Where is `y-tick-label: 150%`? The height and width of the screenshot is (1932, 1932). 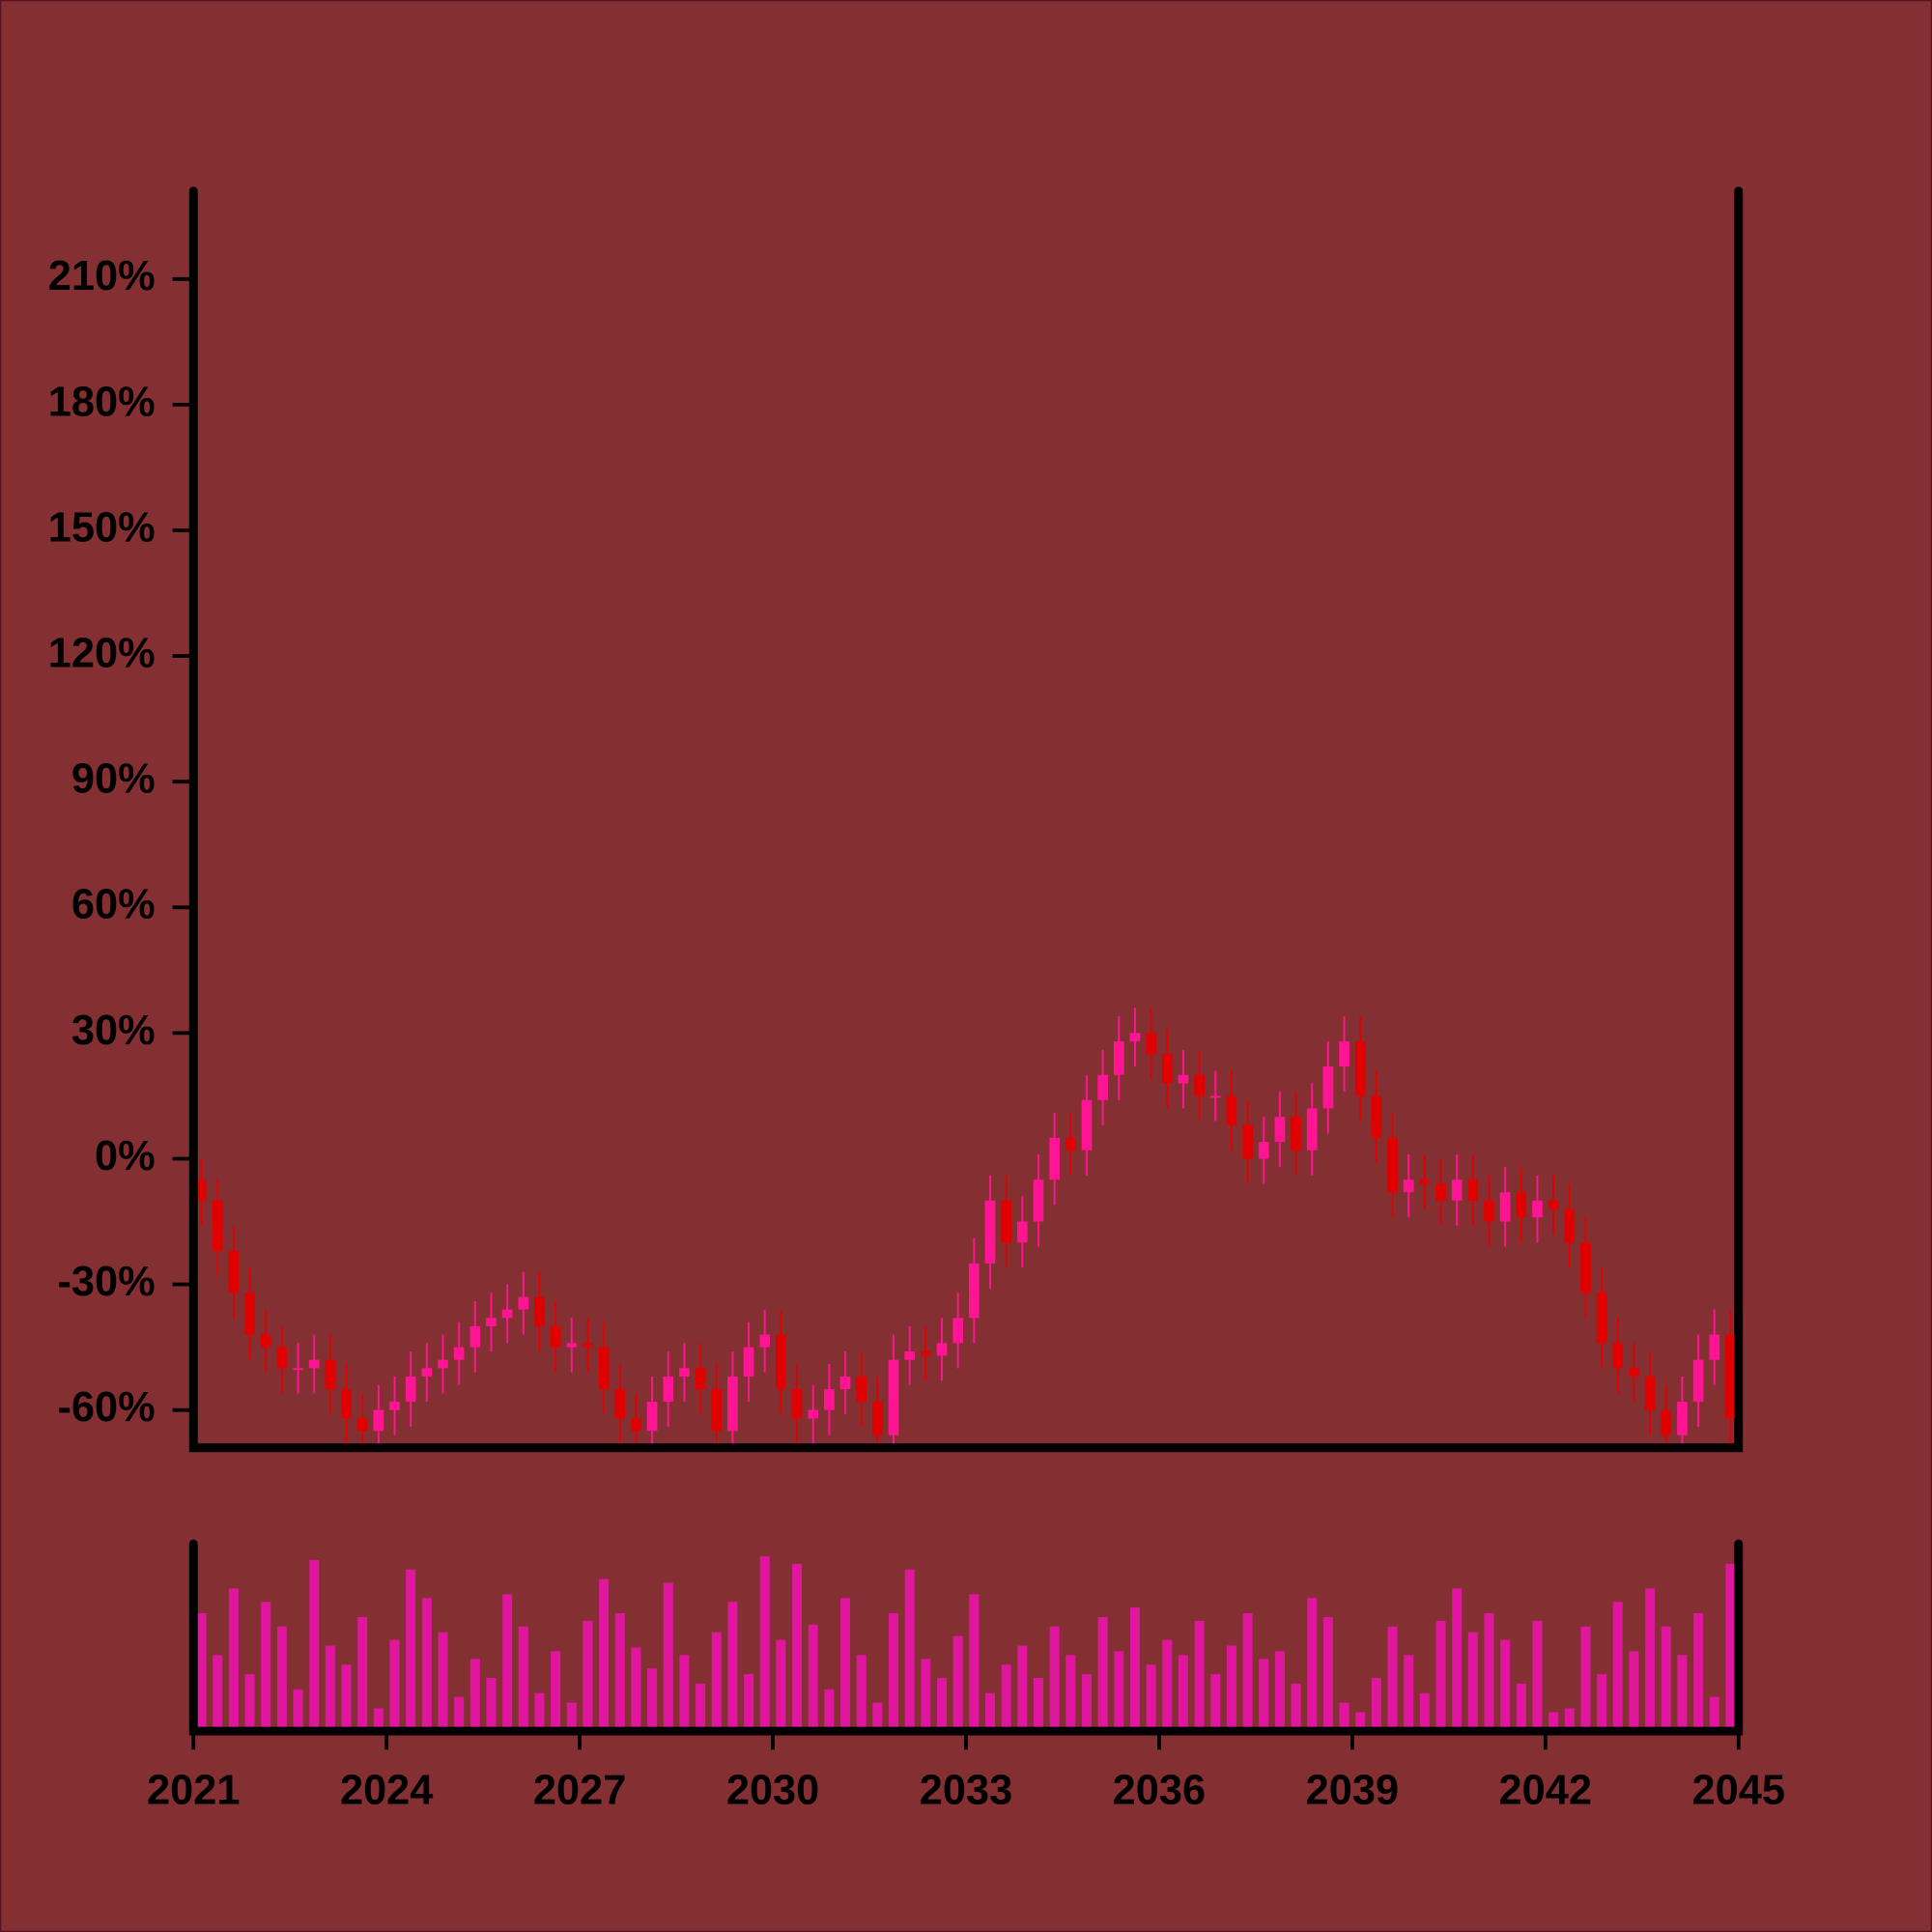
y-tick-label: 150% is located at coordinates (102, 527).